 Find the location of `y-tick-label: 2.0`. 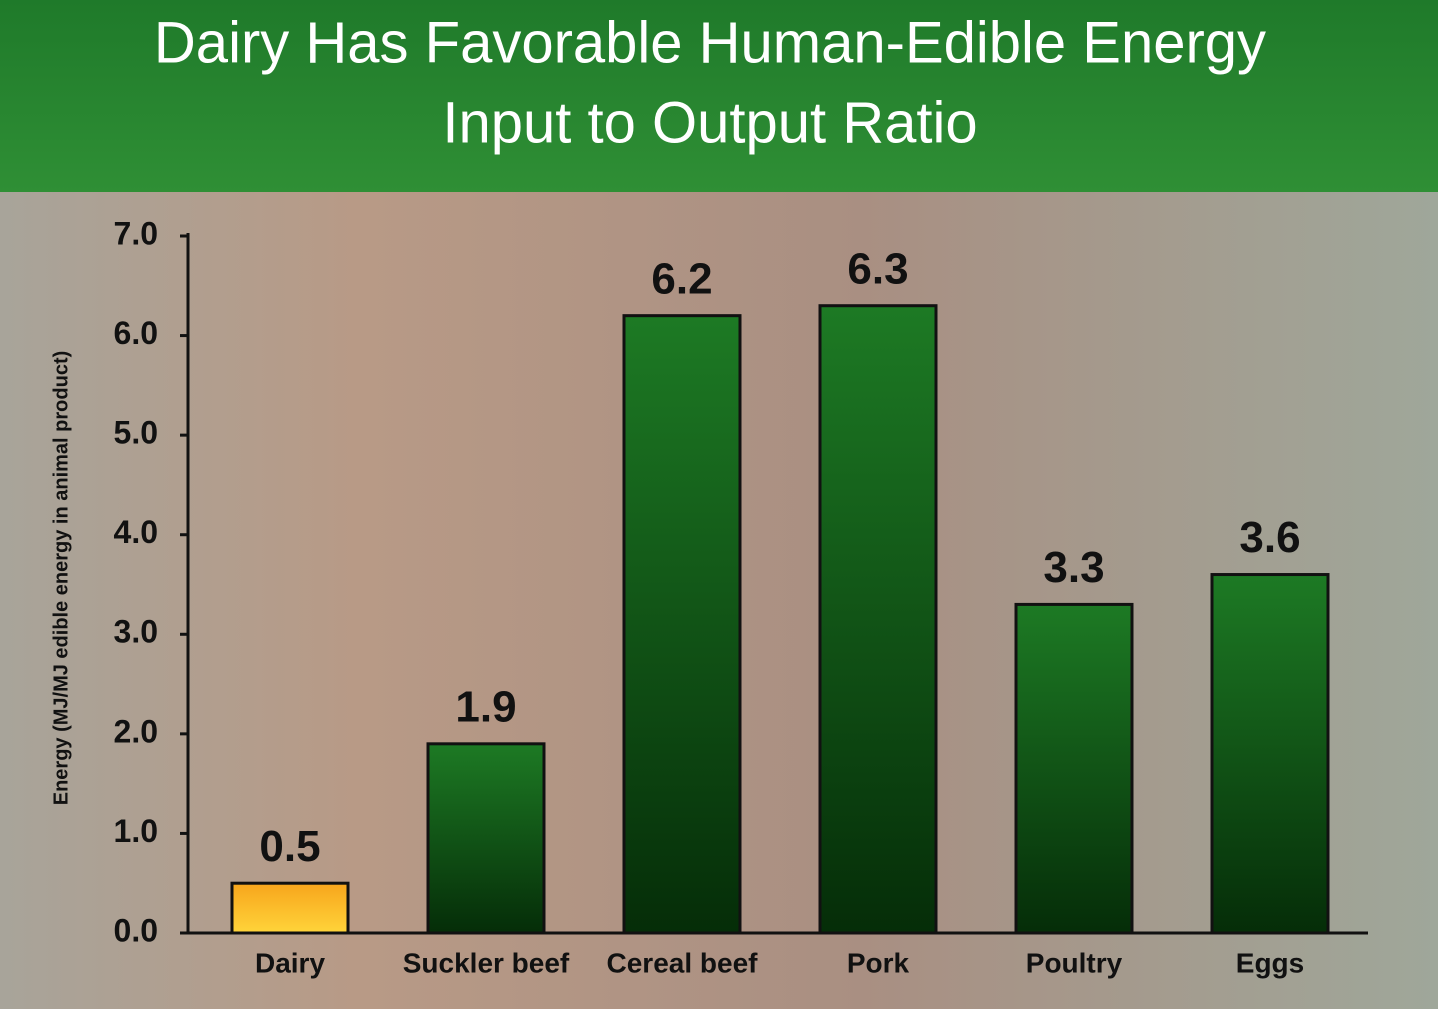

y-tick-label: 2.0 is located at coordinates (136, 731).